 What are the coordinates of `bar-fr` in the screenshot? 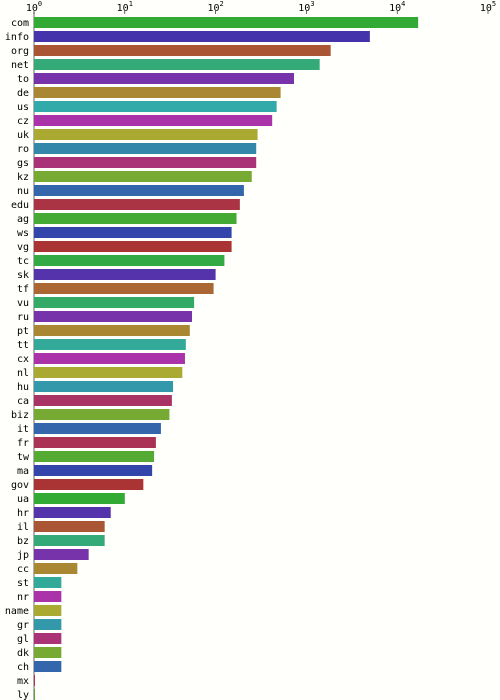 It's located at (95, 442).